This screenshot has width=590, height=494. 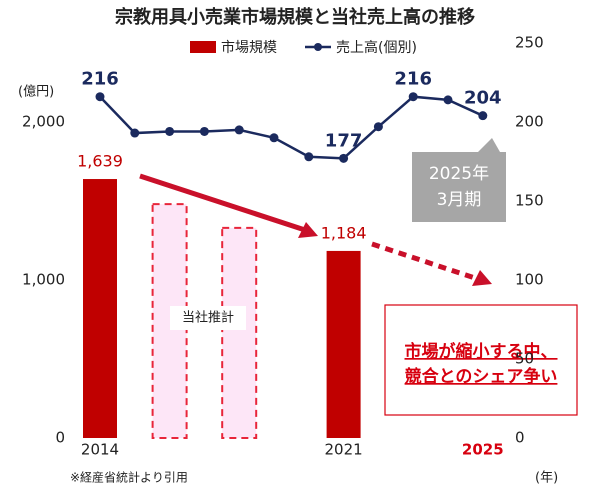 What do you see at coordinates (481, 376) in the screenshot?
I see `message-text: 競合とのシェア争い` at bounding box center [481, 376].